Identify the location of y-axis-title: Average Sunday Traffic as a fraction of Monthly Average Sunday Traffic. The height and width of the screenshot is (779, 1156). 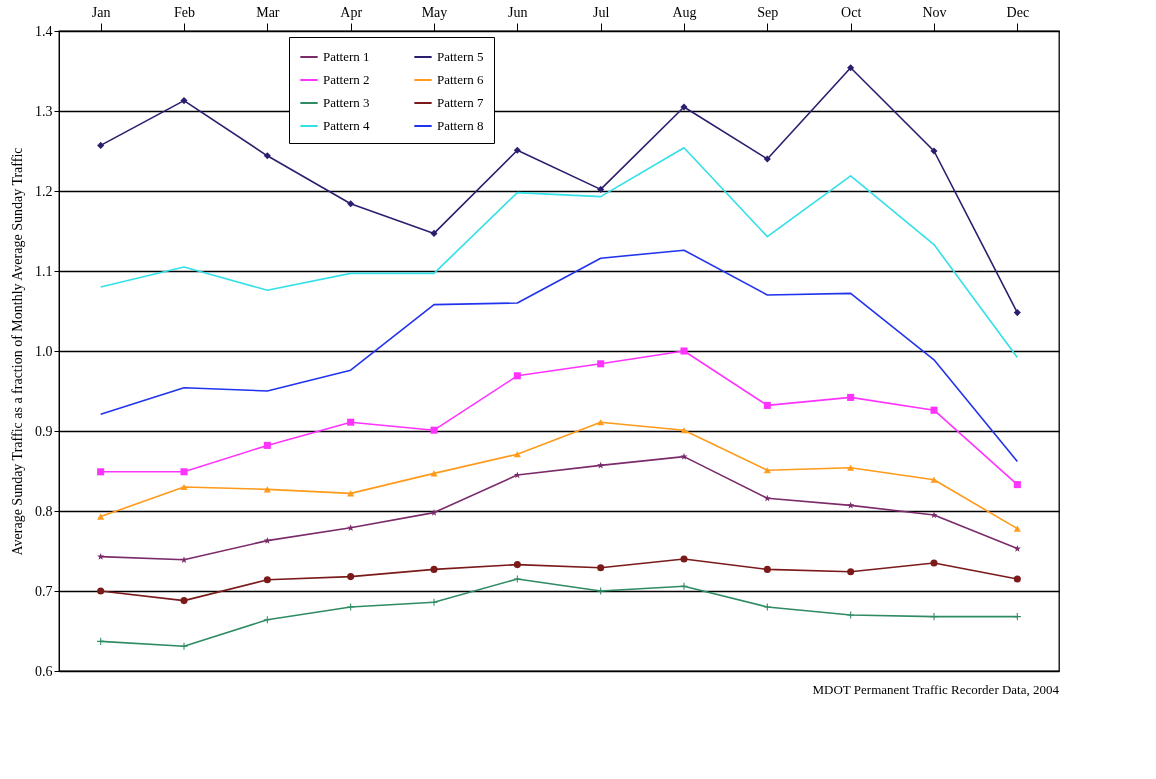
(17, 351).